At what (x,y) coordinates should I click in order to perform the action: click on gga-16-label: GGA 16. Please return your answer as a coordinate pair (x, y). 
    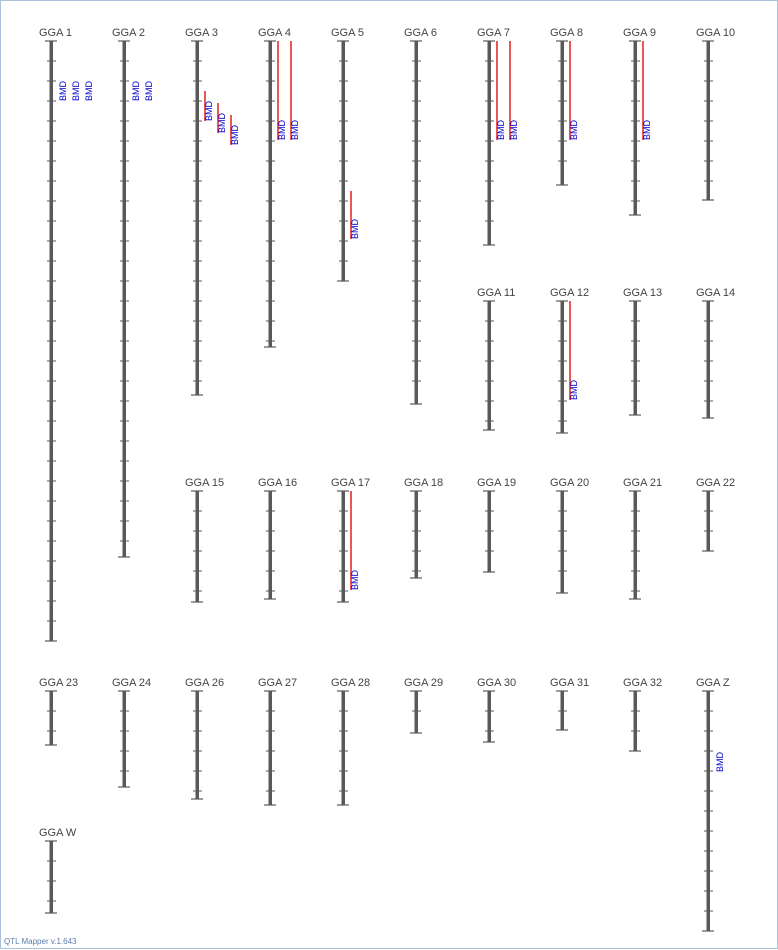
    Looking at the image, I should click on (277, 483).